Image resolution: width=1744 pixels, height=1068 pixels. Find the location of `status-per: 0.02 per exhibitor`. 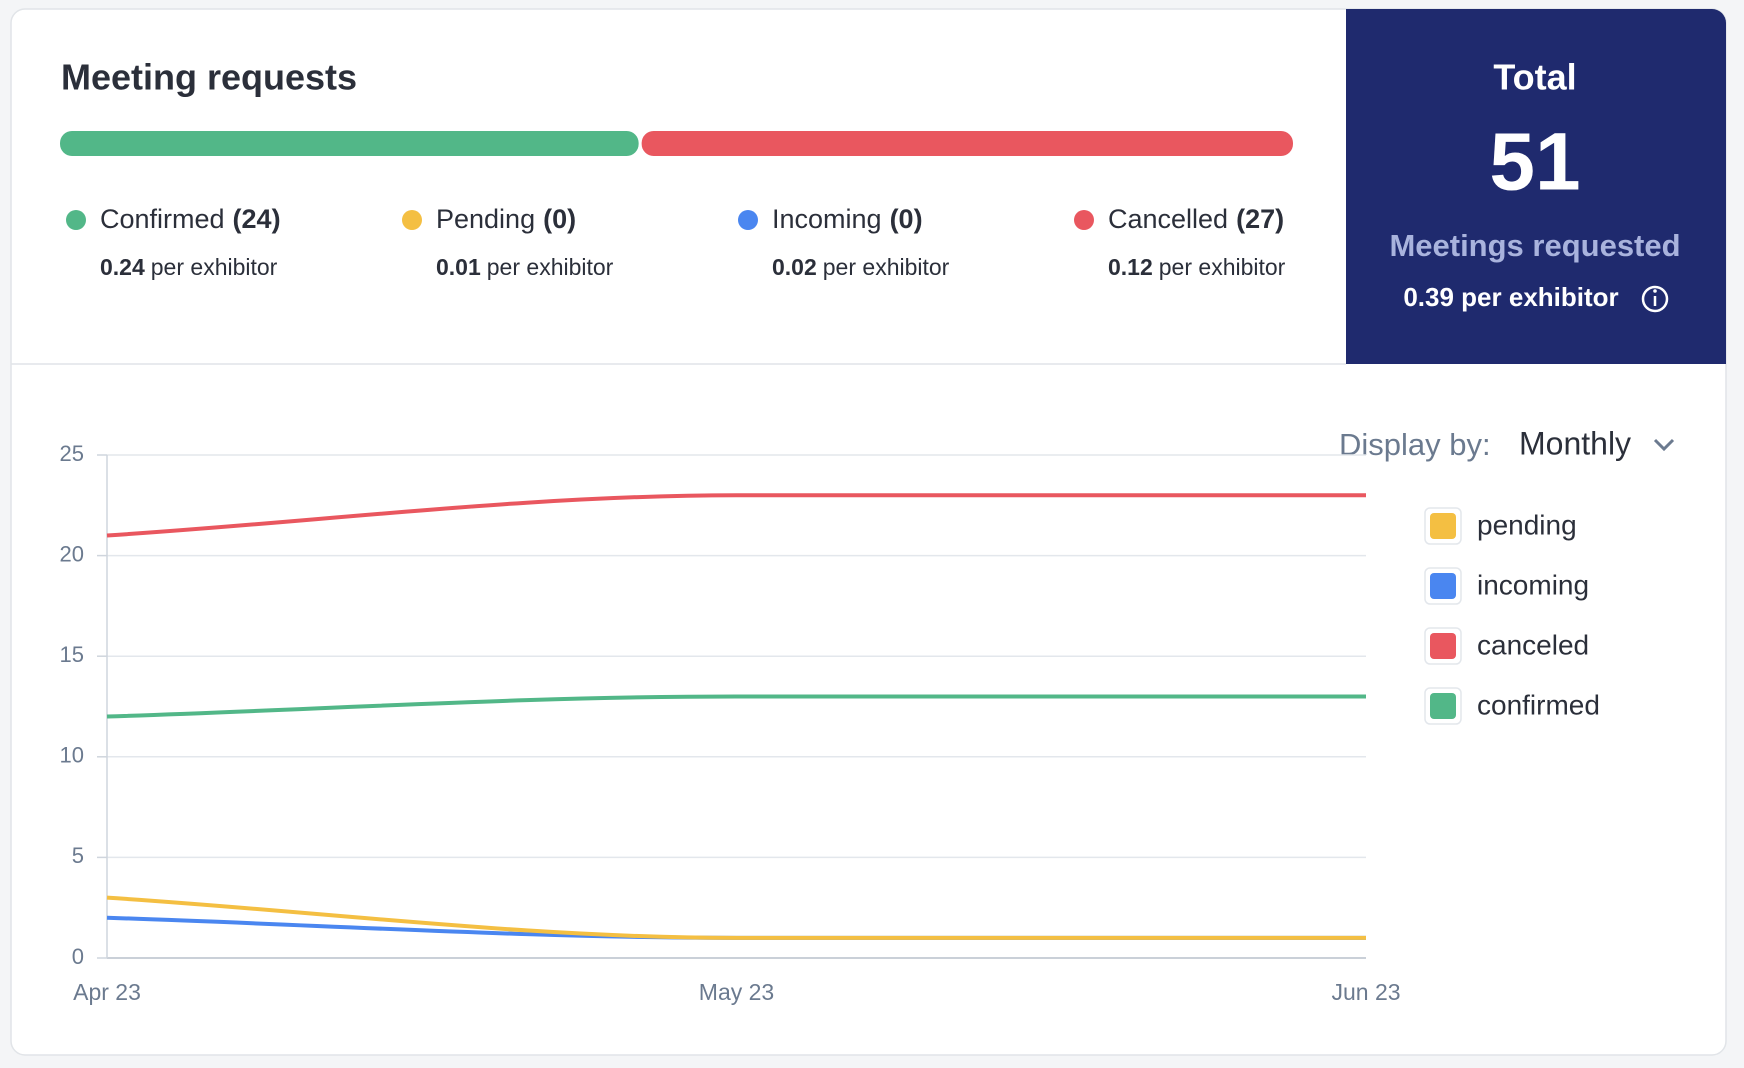

status-per: 0.02 per exhibitor is located at coordinates (861, 267).